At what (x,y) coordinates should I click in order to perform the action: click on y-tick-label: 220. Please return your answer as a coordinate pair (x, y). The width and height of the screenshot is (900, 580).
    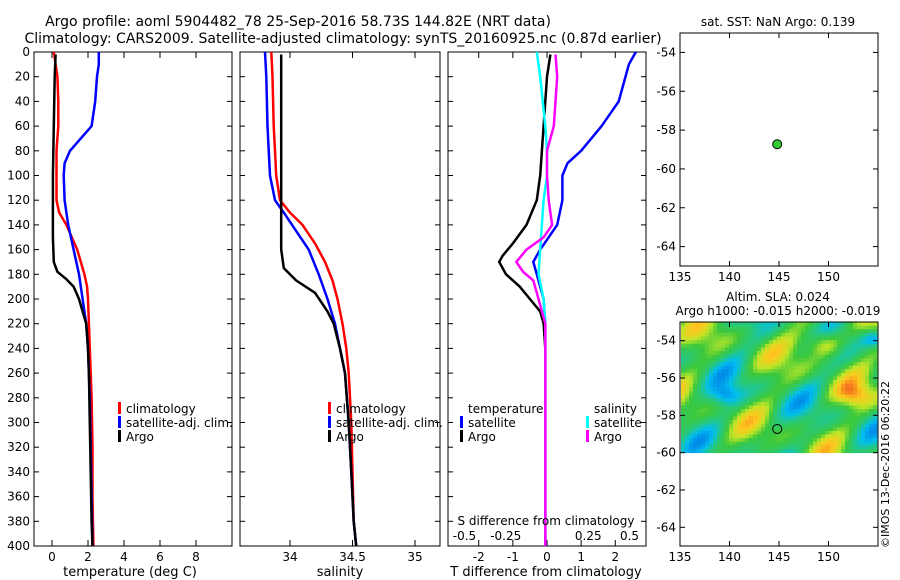
    Looking at the image, I should click on (18, 324).